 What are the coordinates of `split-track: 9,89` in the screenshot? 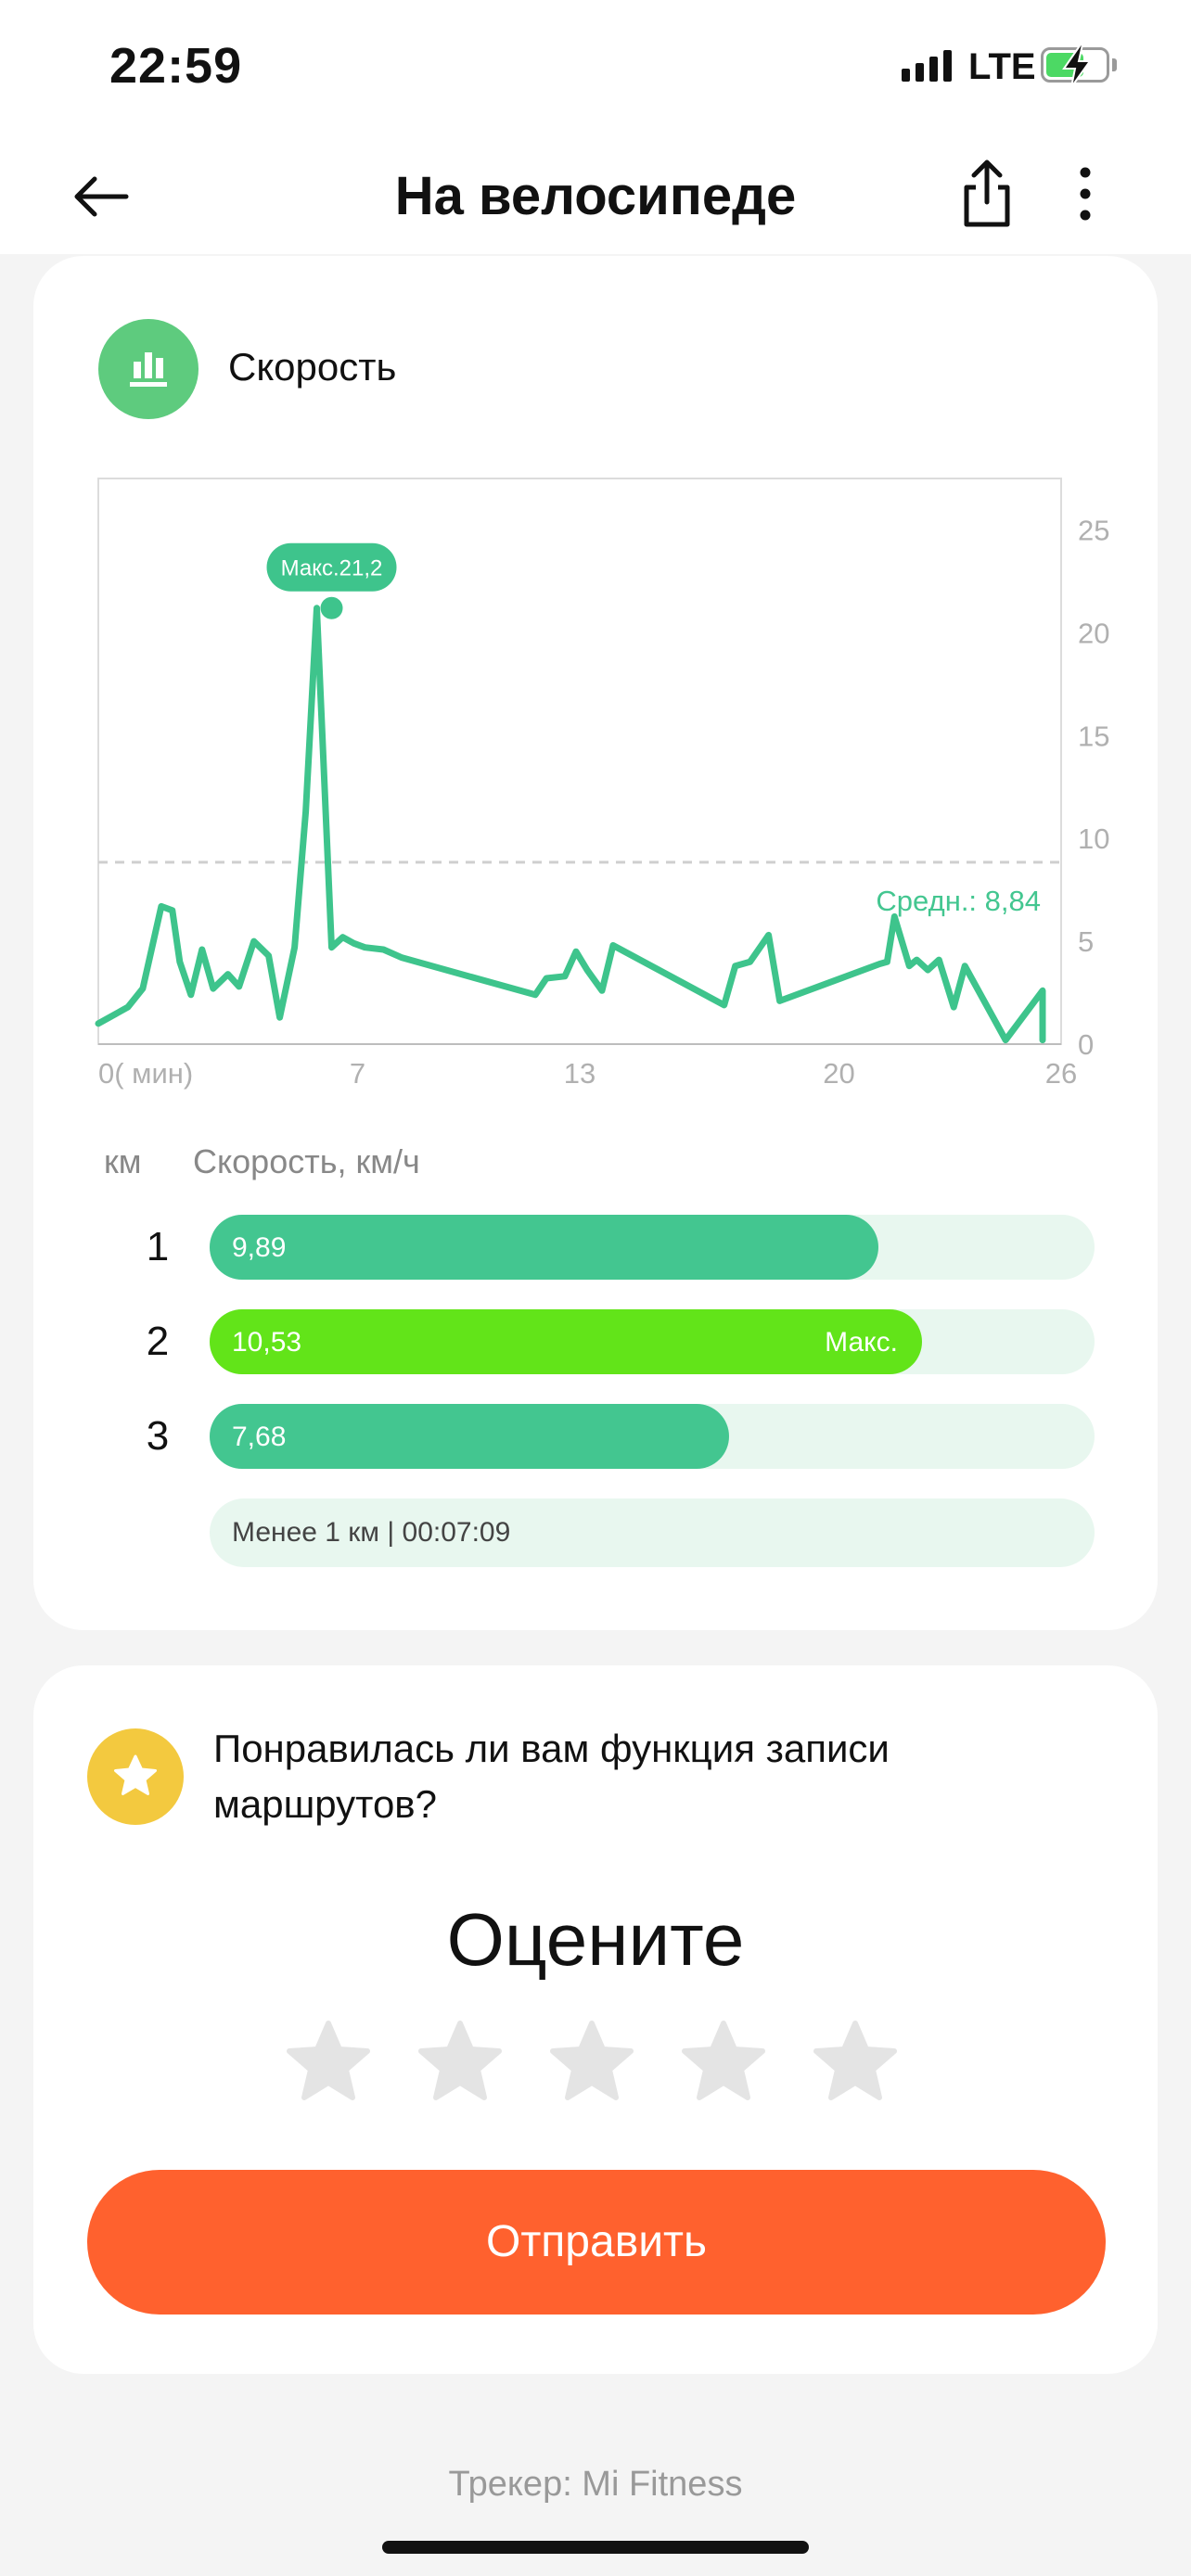 It's located at (652, 1247).